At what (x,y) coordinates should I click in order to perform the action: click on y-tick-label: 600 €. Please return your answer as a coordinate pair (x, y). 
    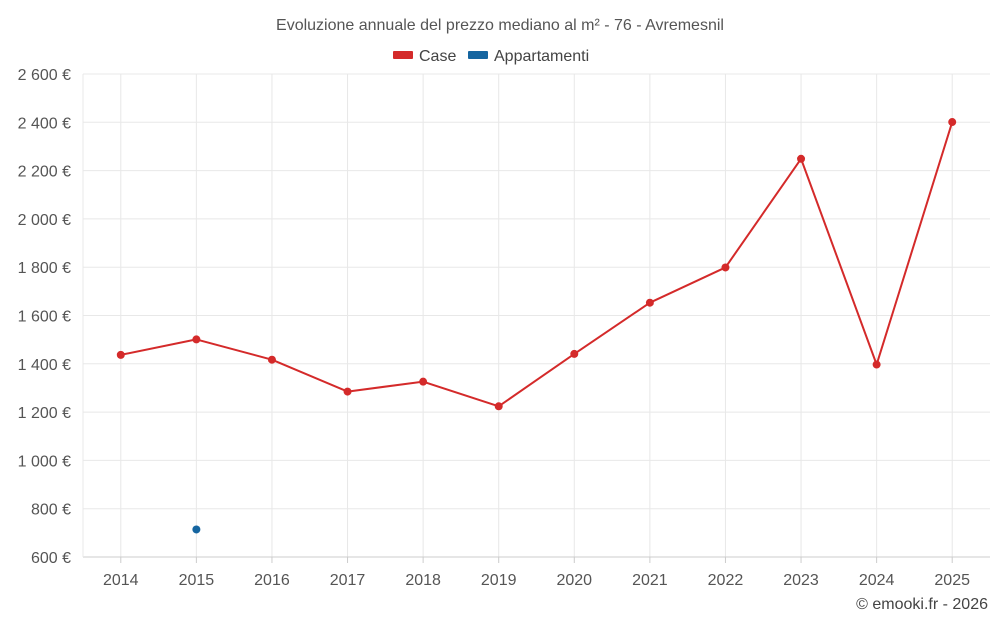
    Looking at the image, I should click on (51, 558).